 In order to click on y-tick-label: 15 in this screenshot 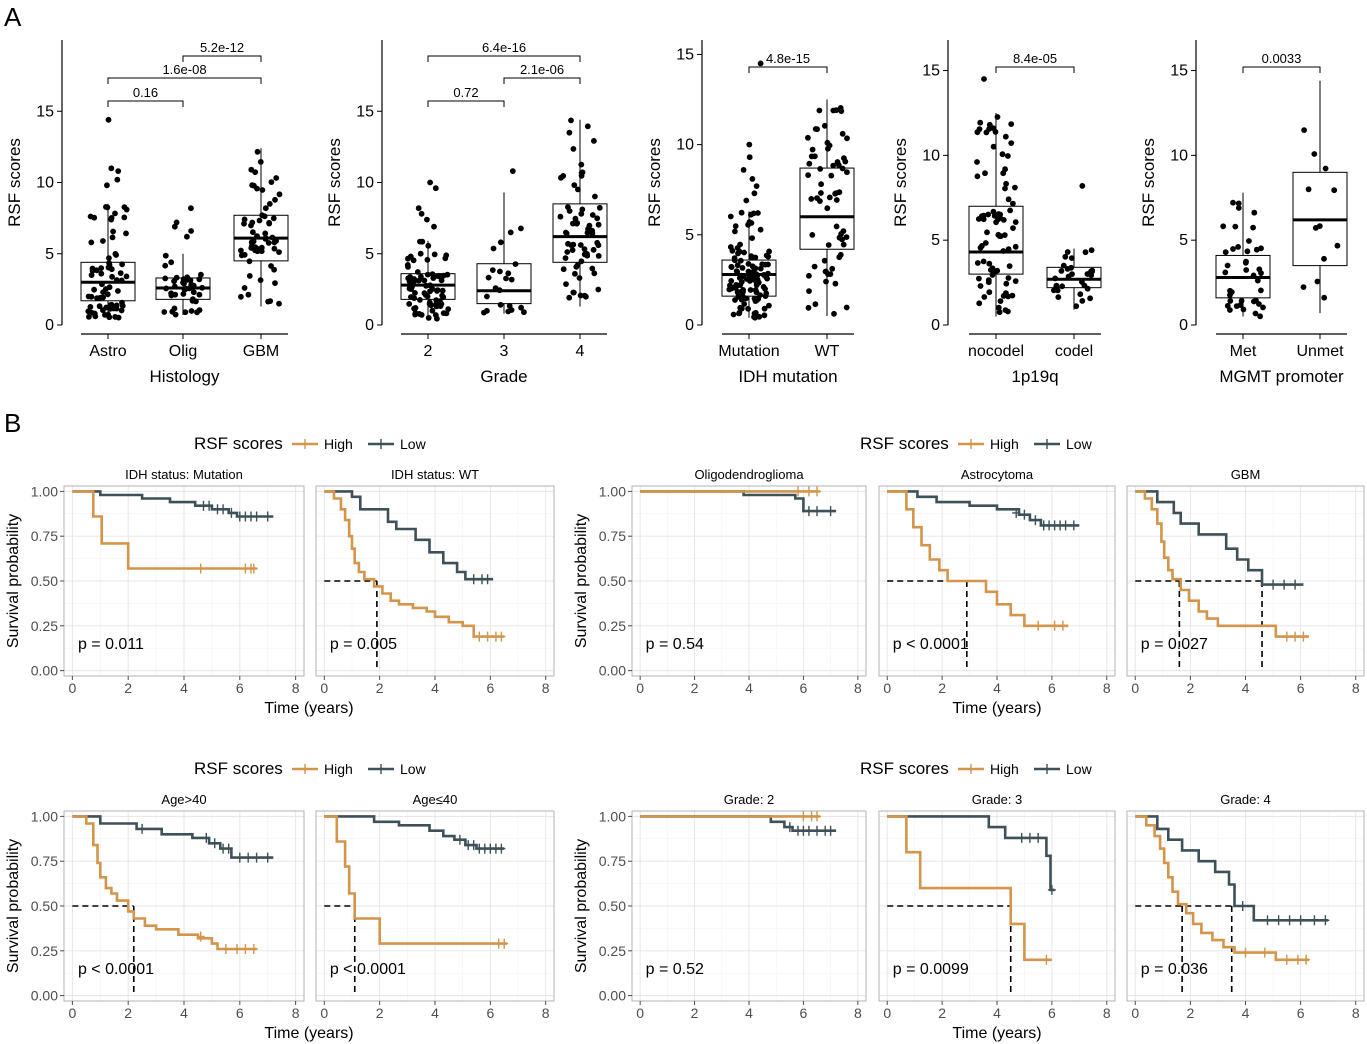, I will do `click(931, 71)`.